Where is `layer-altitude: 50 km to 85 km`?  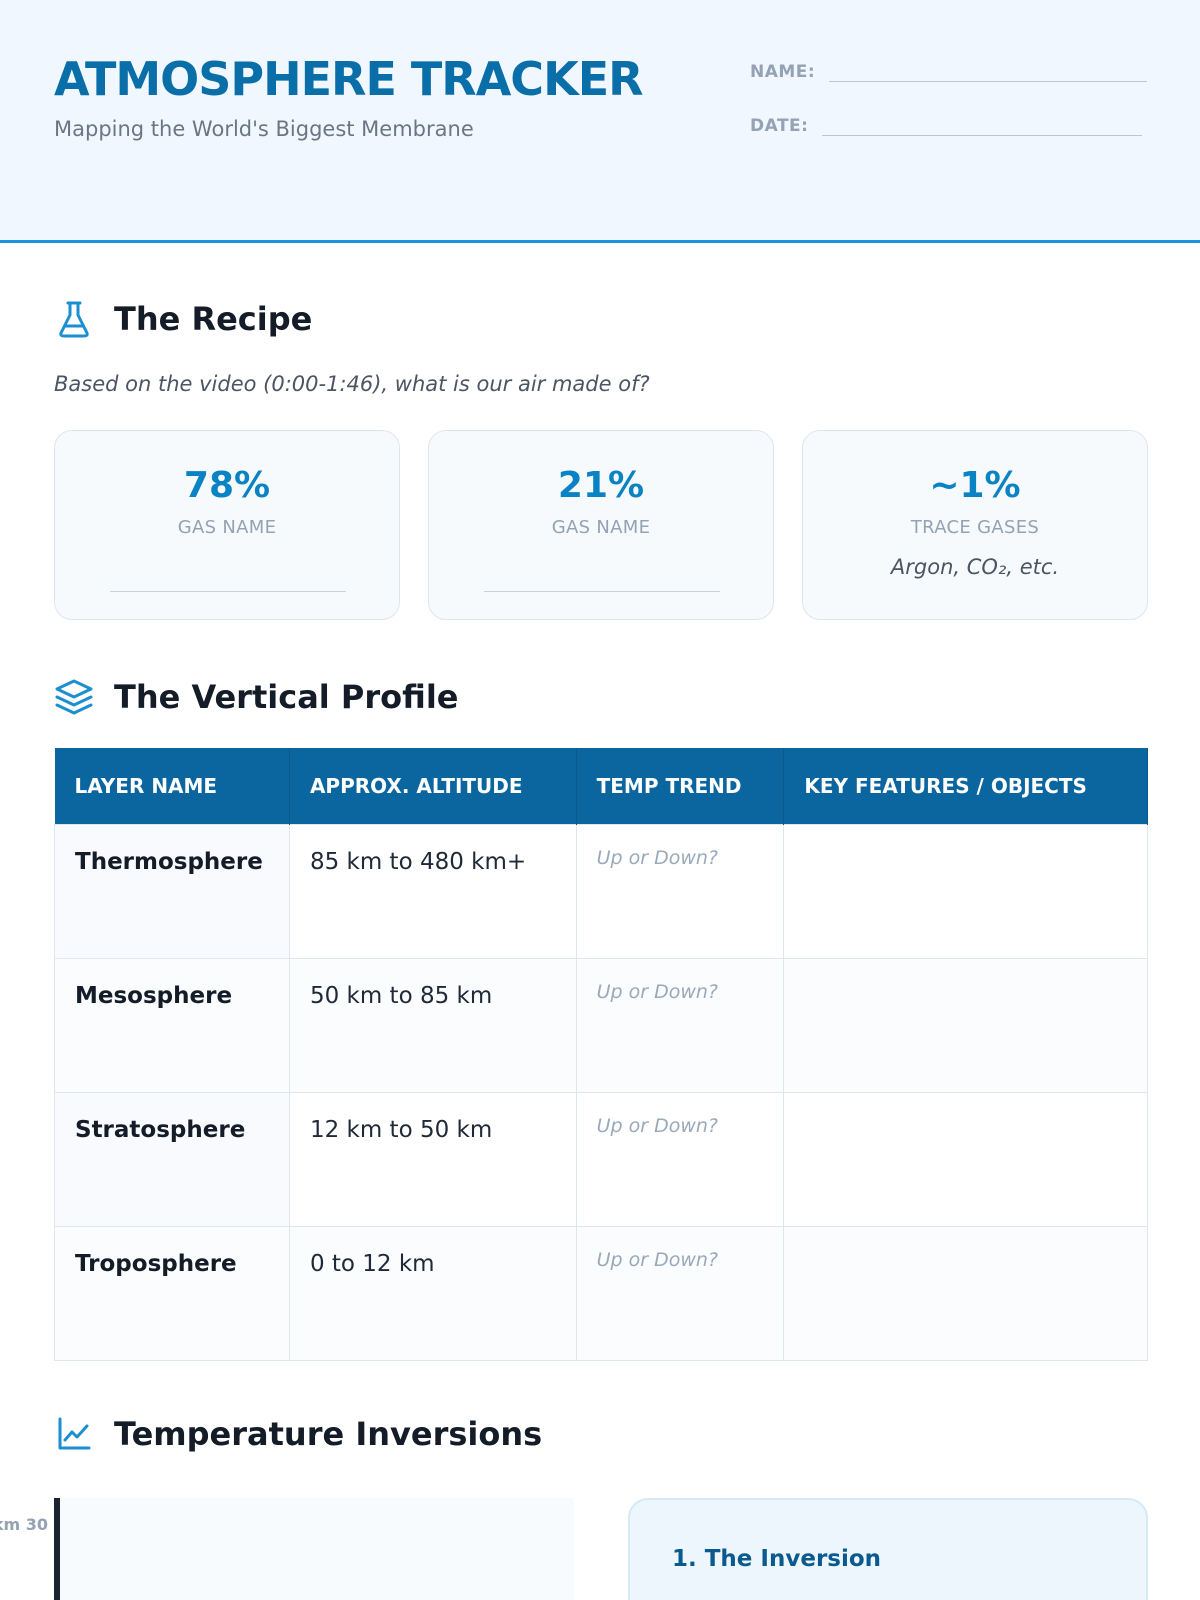 layer-altitude: 50 km to 85 km is located at coordinates (432, 1025).